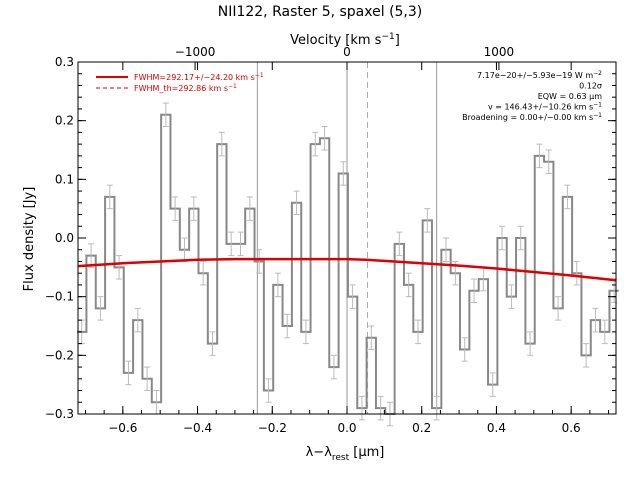 The image size is (640, 484). What do you see at coordinates (64, 121) in the screenshot?
I see `y-tick-label: 0.2` at bounding box center [64, 121].